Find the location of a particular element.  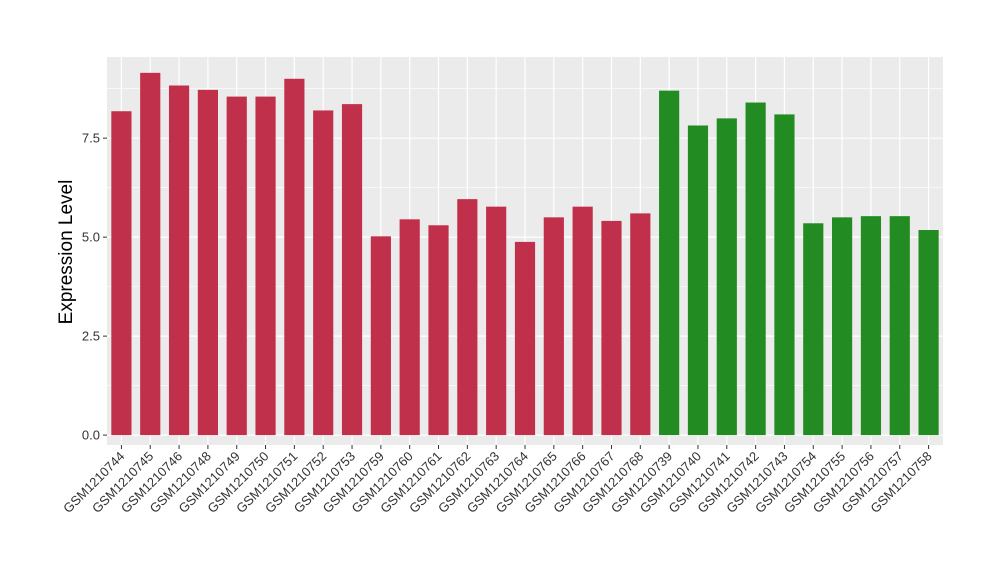

bar-GSM1210762 is located at coordinates (467, 317).